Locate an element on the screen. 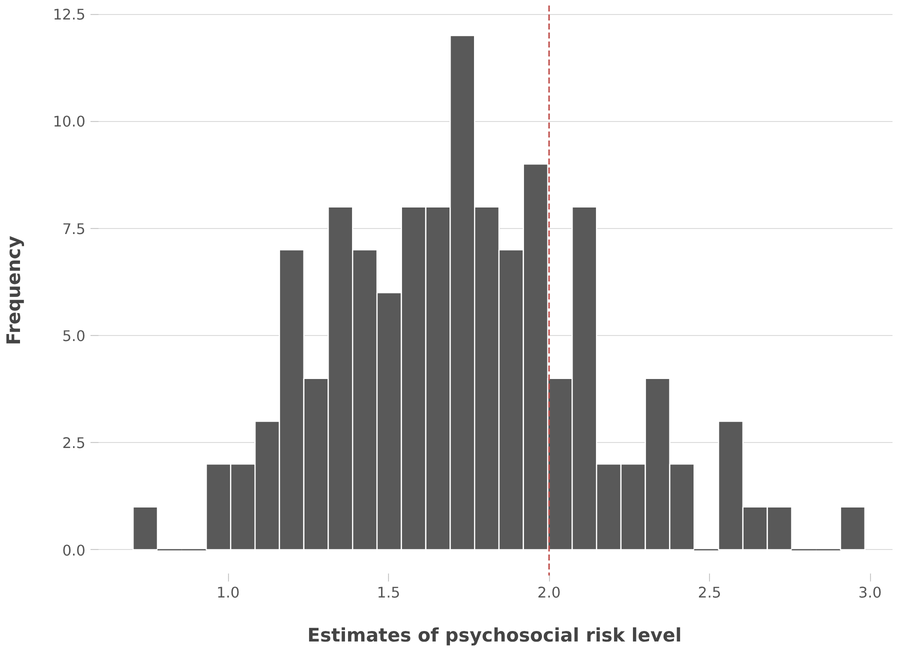 The image size is (897, 649). x-axis-title: Estimates of psychosocial risk level is located at coordinates (494, 636).